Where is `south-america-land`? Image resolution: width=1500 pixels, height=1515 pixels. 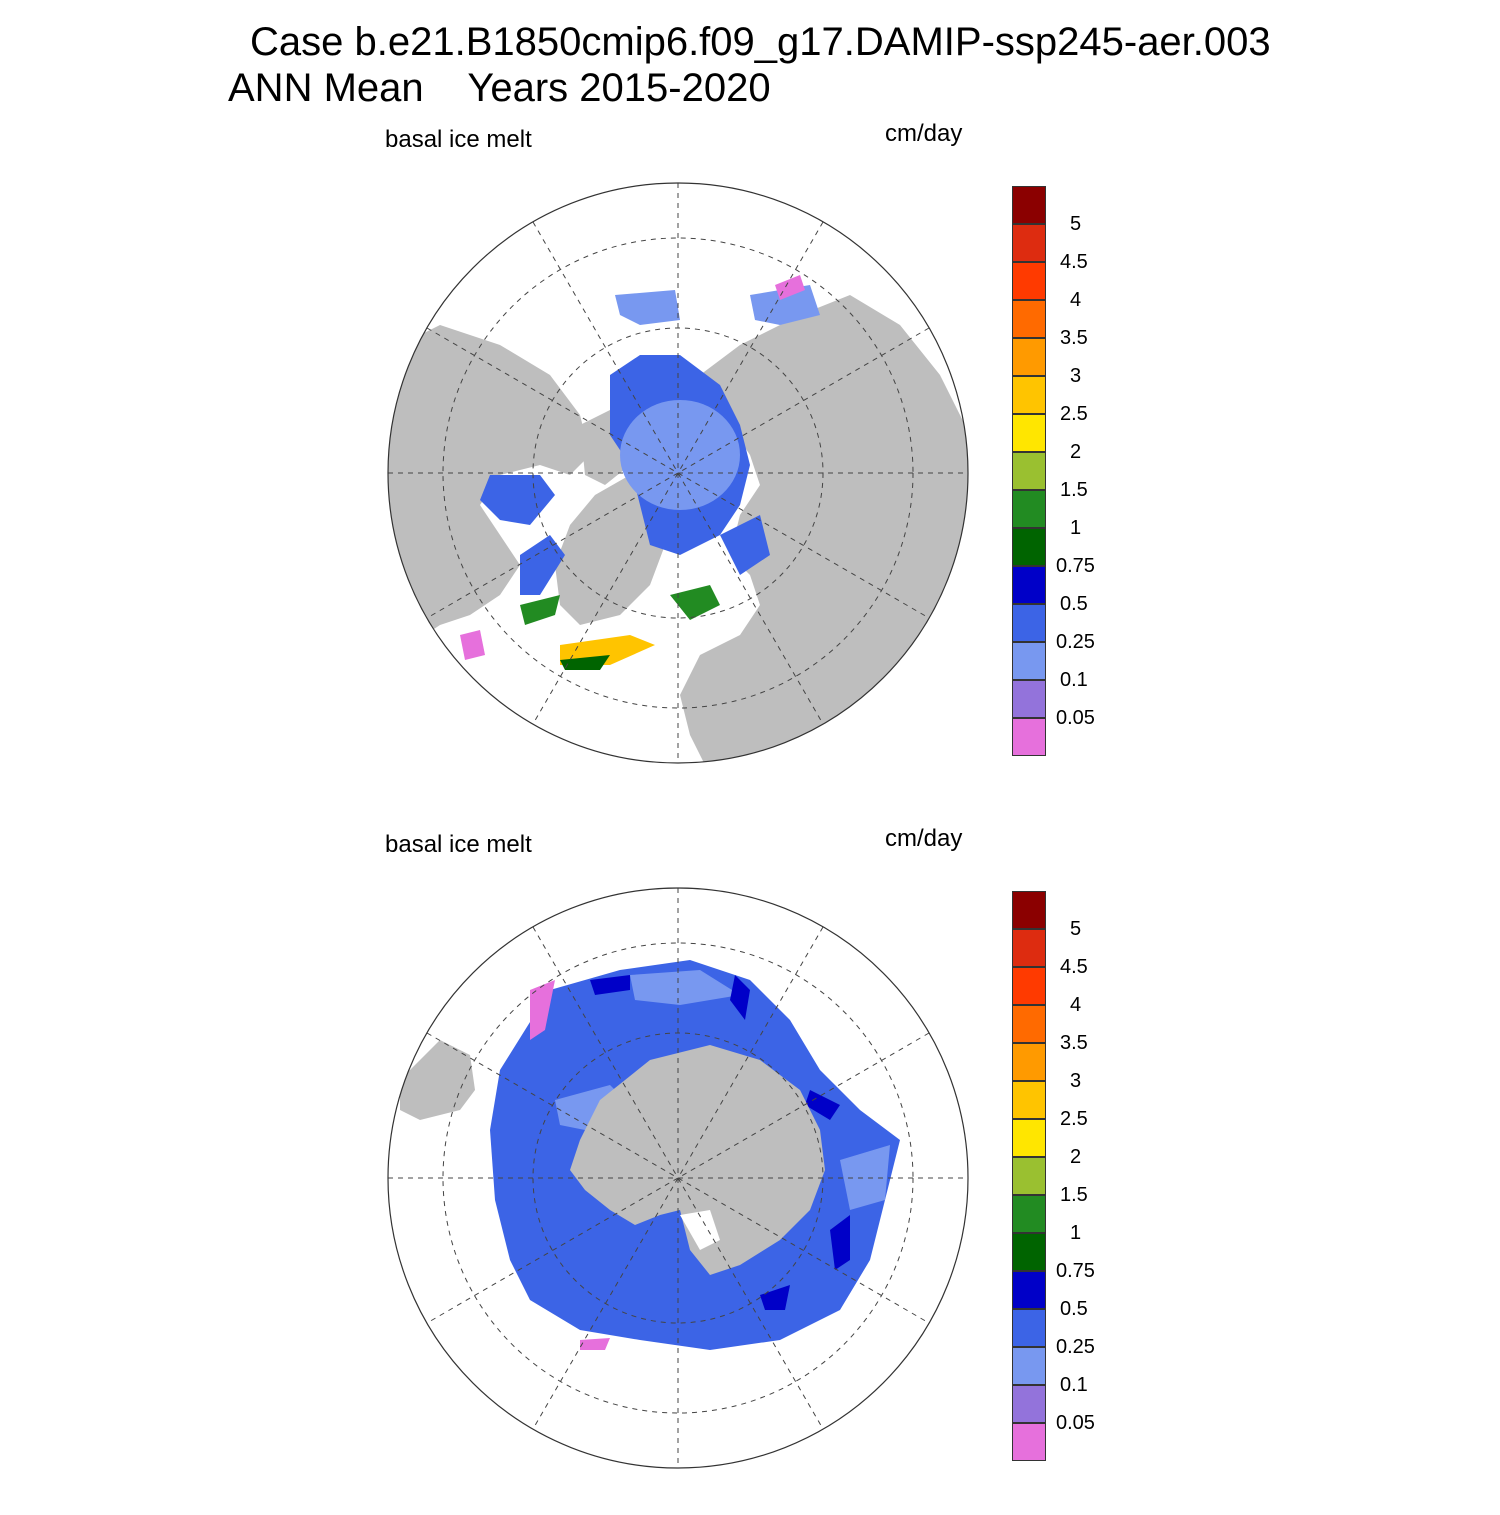 south-america-land is located at coordinates (437, 1080).